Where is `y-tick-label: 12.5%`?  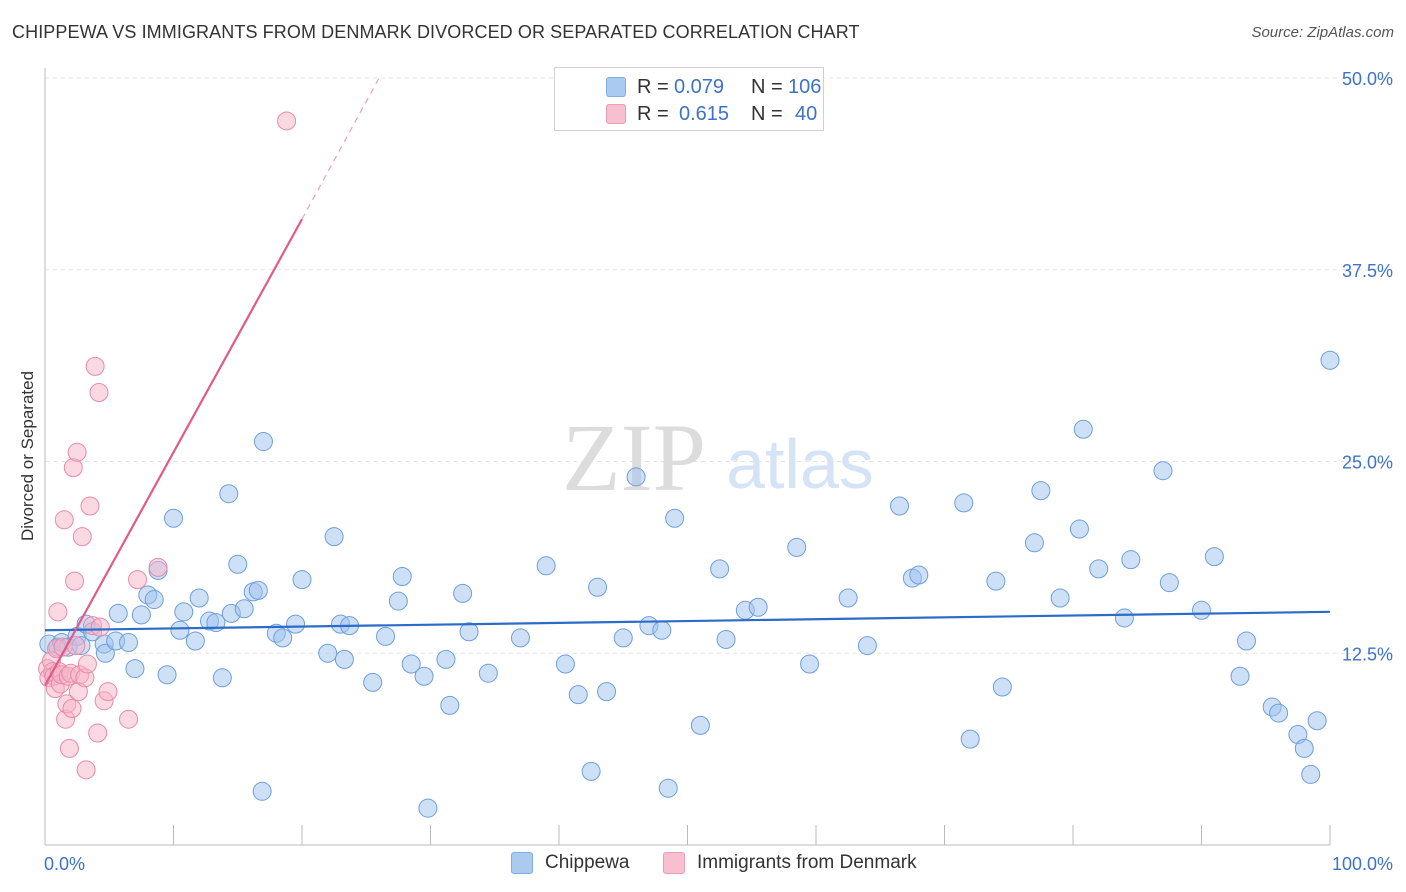 y-tick-label: 12.5% is located at coordinates (1367, 654).